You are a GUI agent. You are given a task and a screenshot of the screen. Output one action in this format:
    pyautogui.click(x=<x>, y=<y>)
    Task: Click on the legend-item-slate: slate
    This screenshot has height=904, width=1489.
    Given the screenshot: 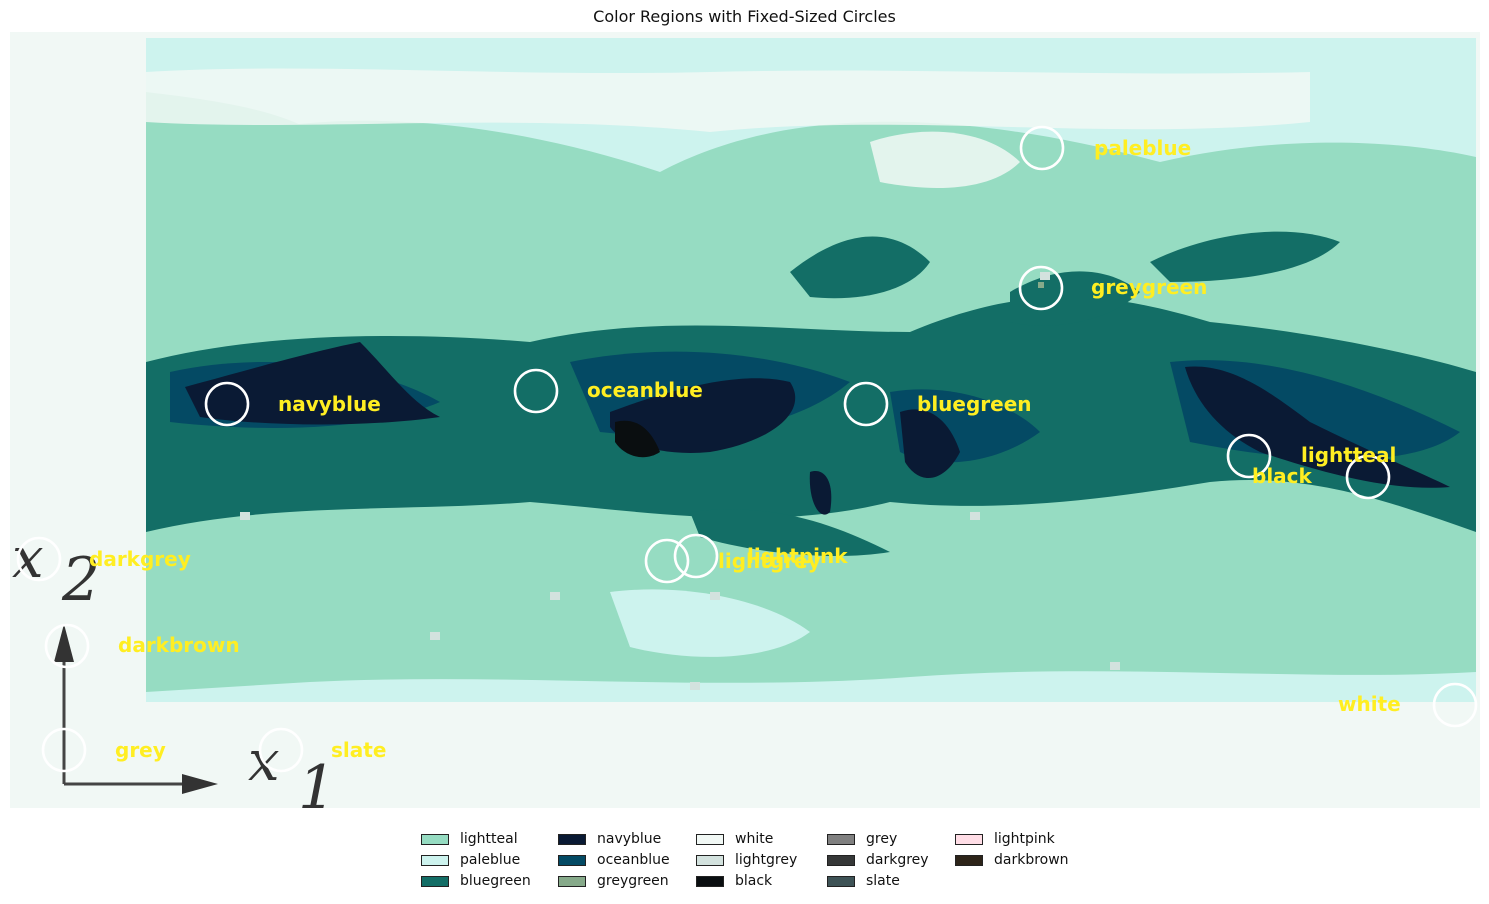 What is the action you would take?
    pyautogui.click(x=863, y=881)
    